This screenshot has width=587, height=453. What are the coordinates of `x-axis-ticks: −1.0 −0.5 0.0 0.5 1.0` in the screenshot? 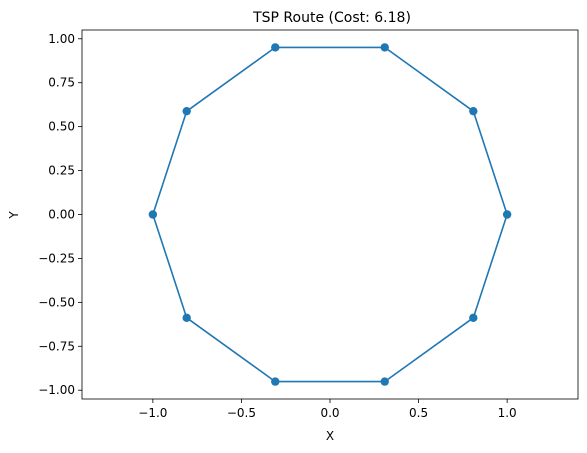 It's located at (327, 409).